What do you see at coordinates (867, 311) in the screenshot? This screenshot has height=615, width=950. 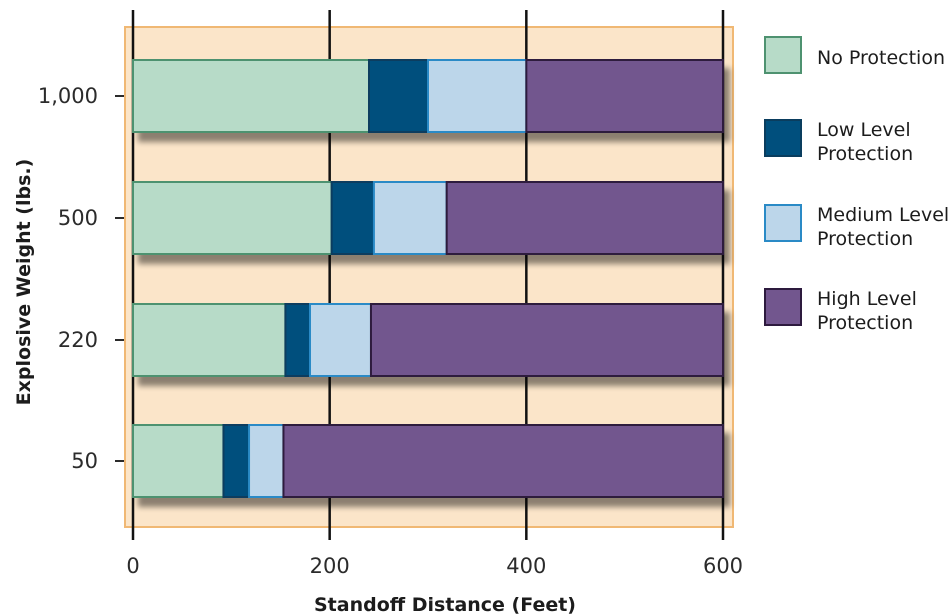 I see `legend-label: High Level Protection` at bounding box center [867, 311].